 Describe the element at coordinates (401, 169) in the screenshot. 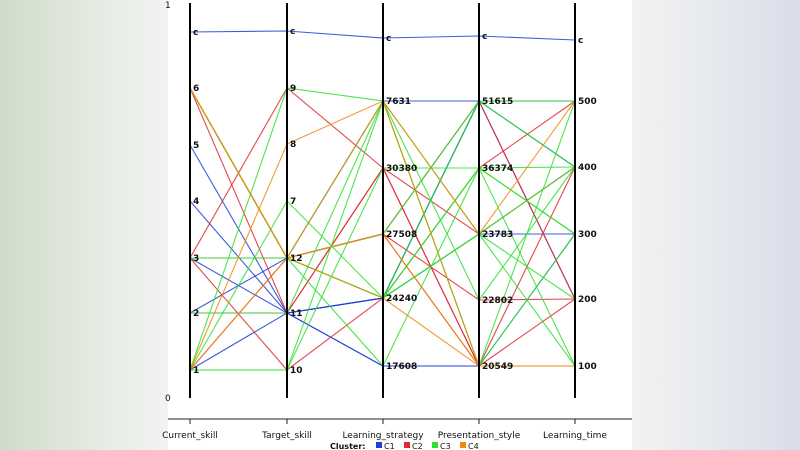

I see `tick-label: 30380` at that location.